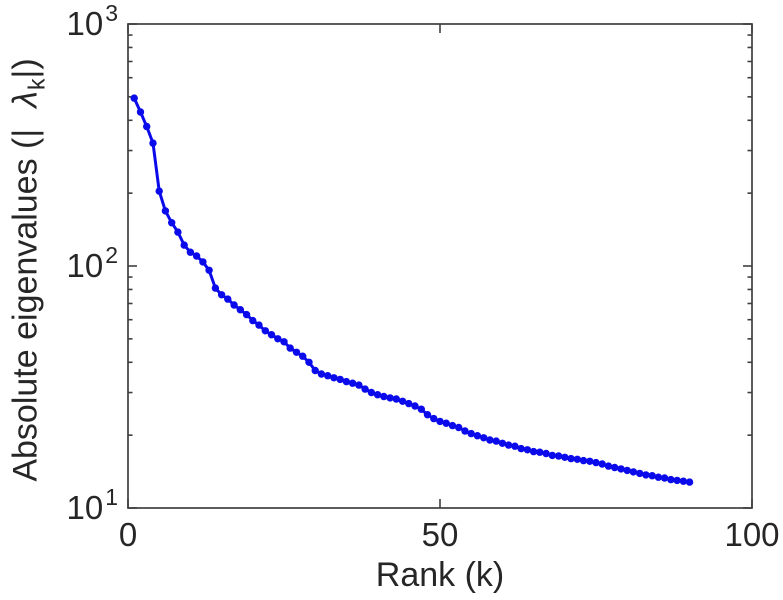  What do you see at coordinates (36, 84) in the screenshot?
I see `lambda-subscript: k` at bounding box center [36, 84].